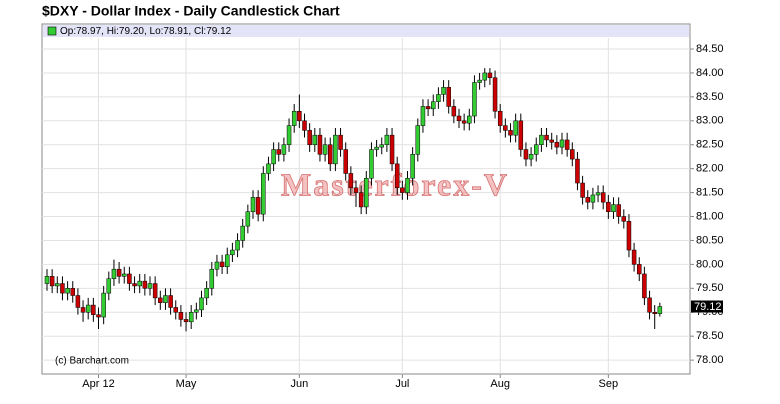  What do you see at coordinates (710, 169) in the screenshot?
I see `y-tick-label: 82.00` at bounding box center [710, 169].